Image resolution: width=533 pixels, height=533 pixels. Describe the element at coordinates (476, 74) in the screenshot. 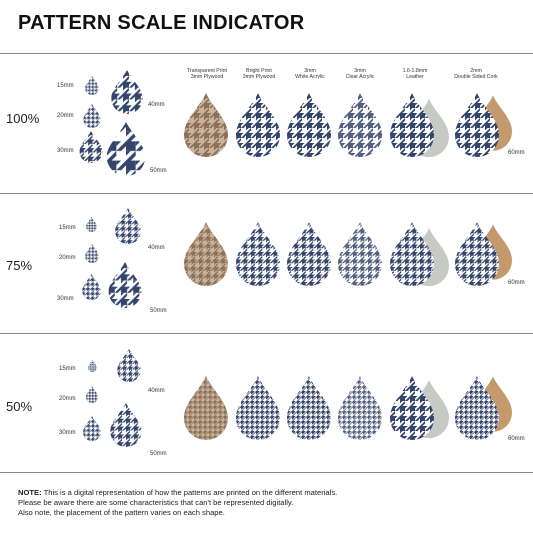

I see `material-label-cork: 2mm Double Sided Cork` at that location.